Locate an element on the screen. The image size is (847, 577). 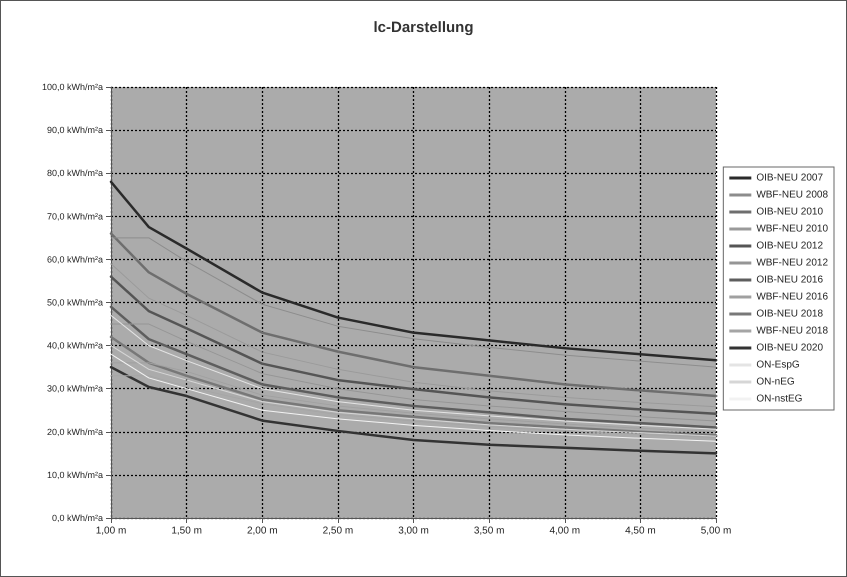
legend-label: WBF-NEU 2018 is located at coordinates (792, 331).